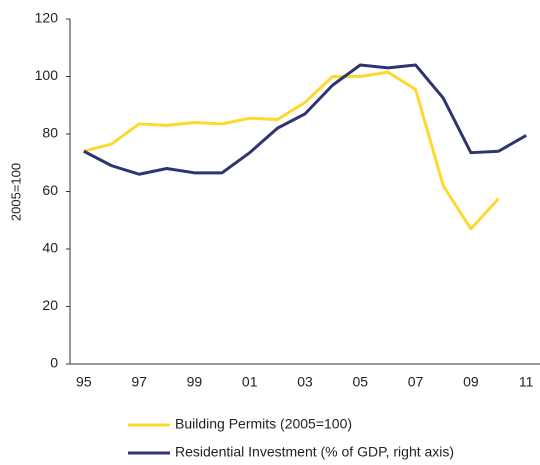 Image resolution: width=540 pixels, height=465 pixels. What do you see at coordinates (416, 382) in the screenshot?
I see `x-tick-label: 07` at bounding box center [416, 382].